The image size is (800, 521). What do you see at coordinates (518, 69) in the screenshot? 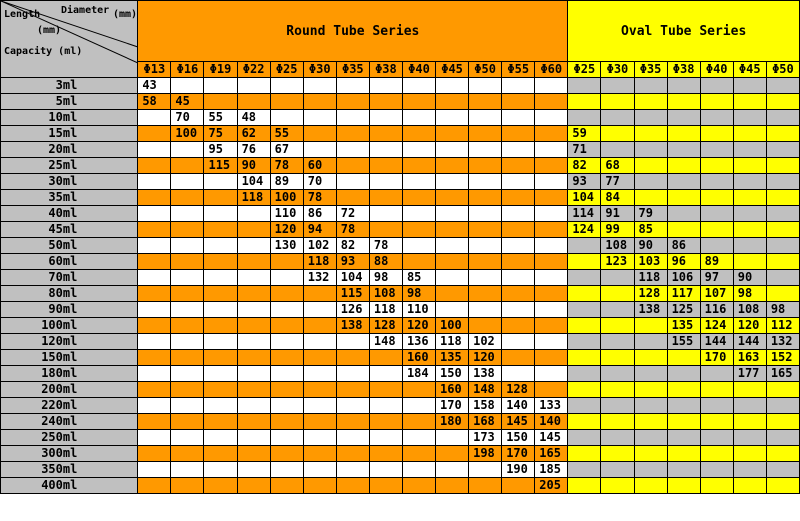
I see `round-diameter-header: Φ55` at bounding box center [518, 69].